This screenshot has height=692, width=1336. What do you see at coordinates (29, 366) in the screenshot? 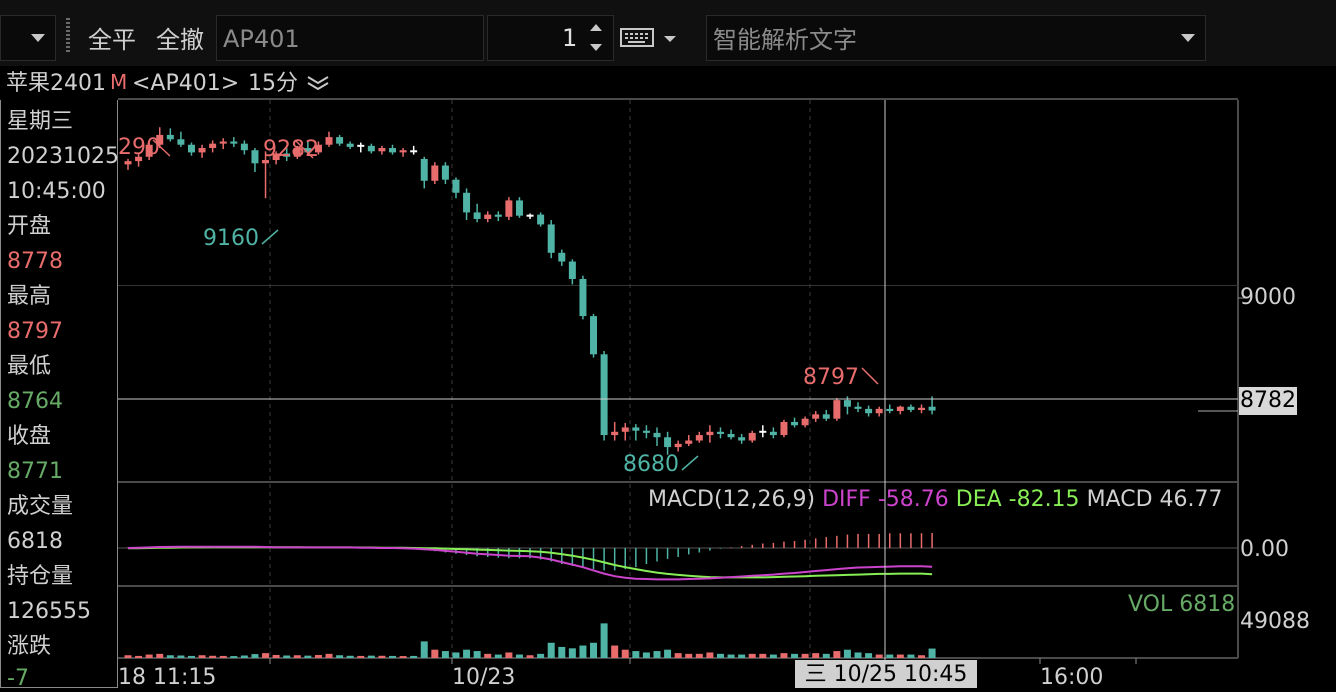
I see `low-label: 最低` at bounding box center [29, 366].